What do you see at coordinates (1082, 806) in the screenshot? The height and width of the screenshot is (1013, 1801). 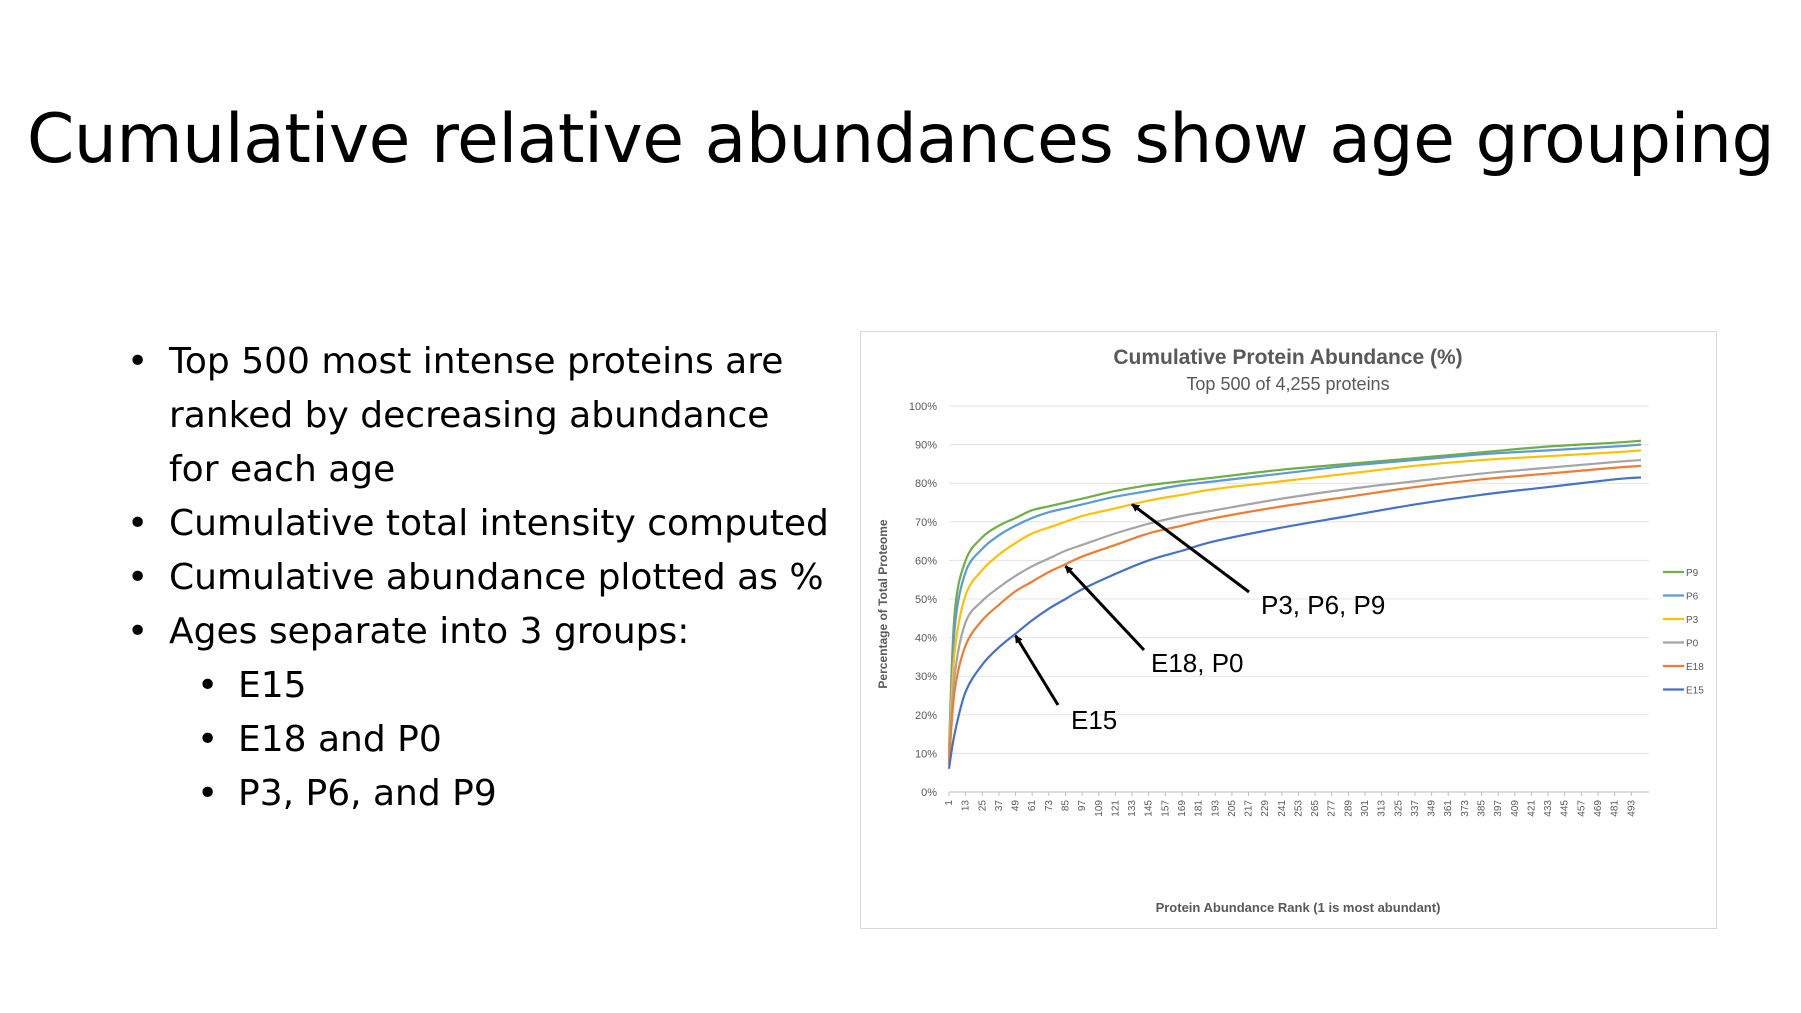 I see `x-tick-label: 97` at bounding box center [1082, 806].